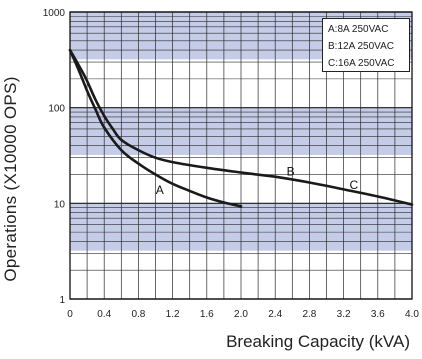 The width and height of the screenshot is (422, 359). I want to click on x-tick-label: 3.2, so click(344, 314).